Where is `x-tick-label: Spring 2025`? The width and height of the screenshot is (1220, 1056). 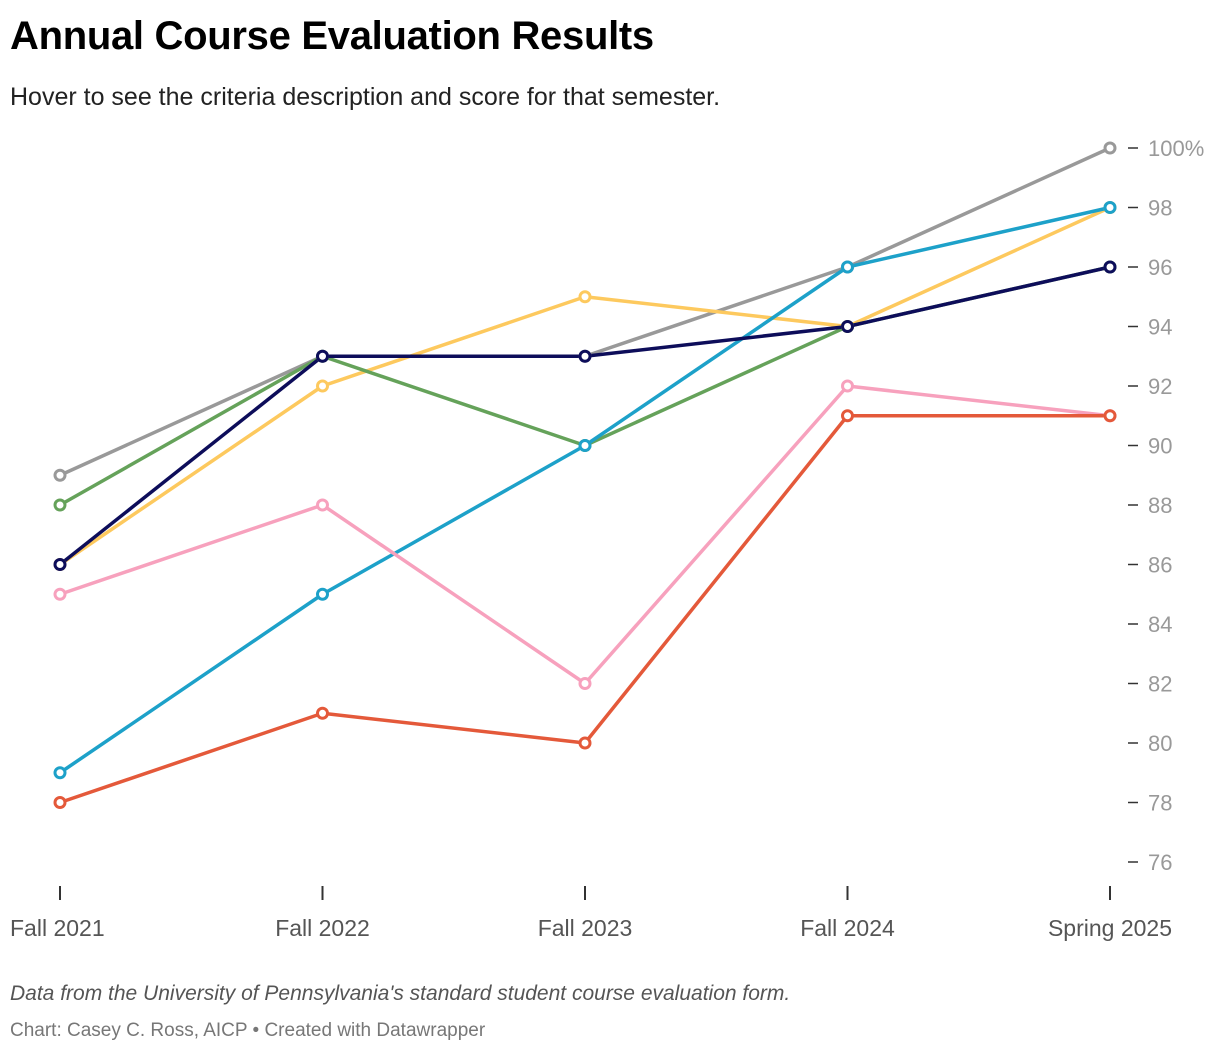 x-tick-label: Spring 2025 is located at coordinates (1110, 928).